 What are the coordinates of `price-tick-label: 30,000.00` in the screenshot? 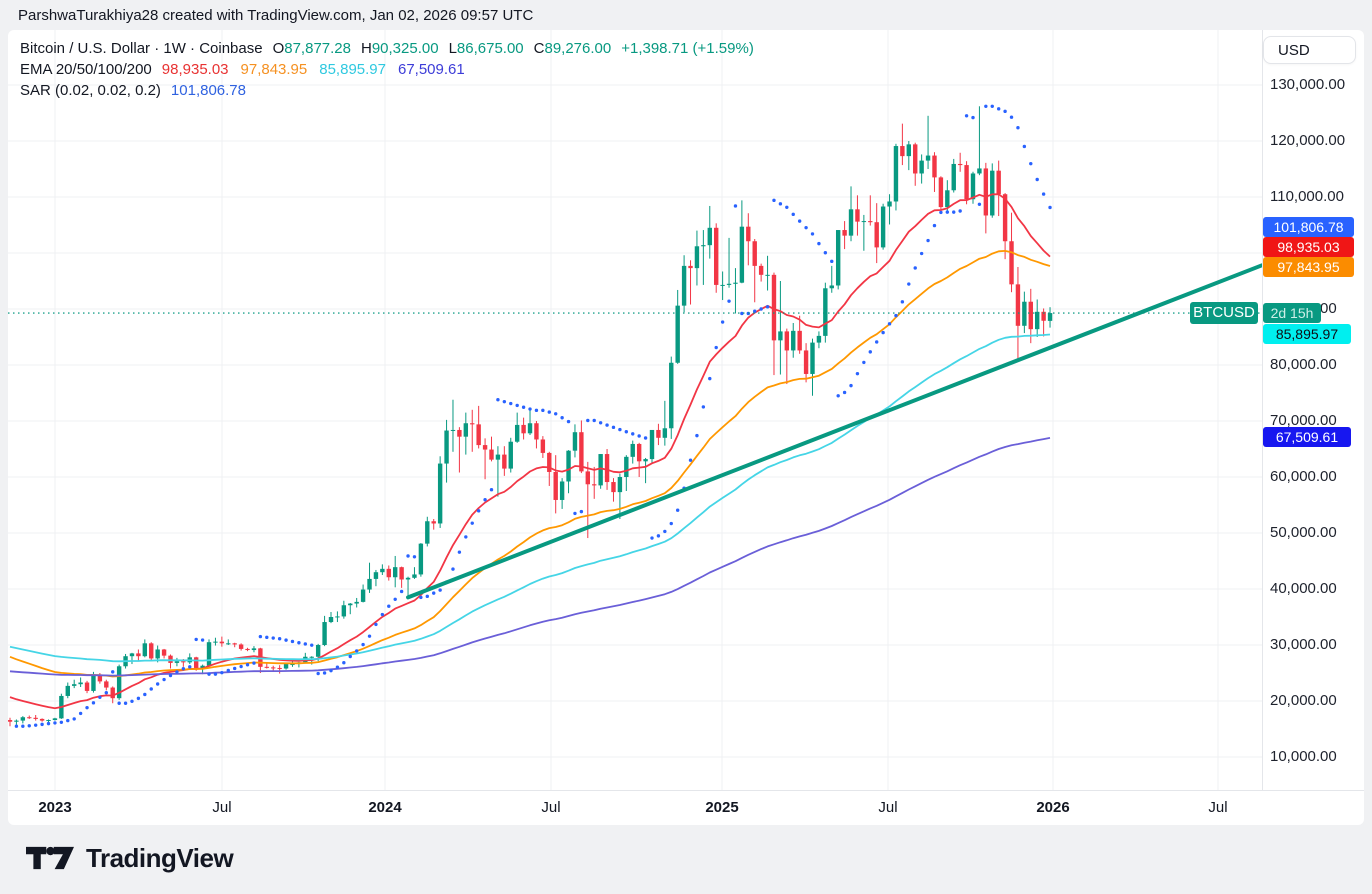 It's located at (1303, 644).